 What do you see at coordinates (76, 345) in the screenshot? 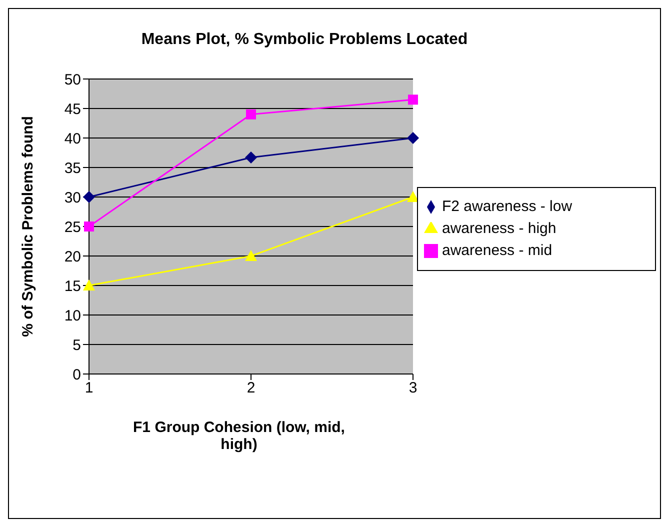
I see `y-tick-label: 5` at bounding box center [76, 345].